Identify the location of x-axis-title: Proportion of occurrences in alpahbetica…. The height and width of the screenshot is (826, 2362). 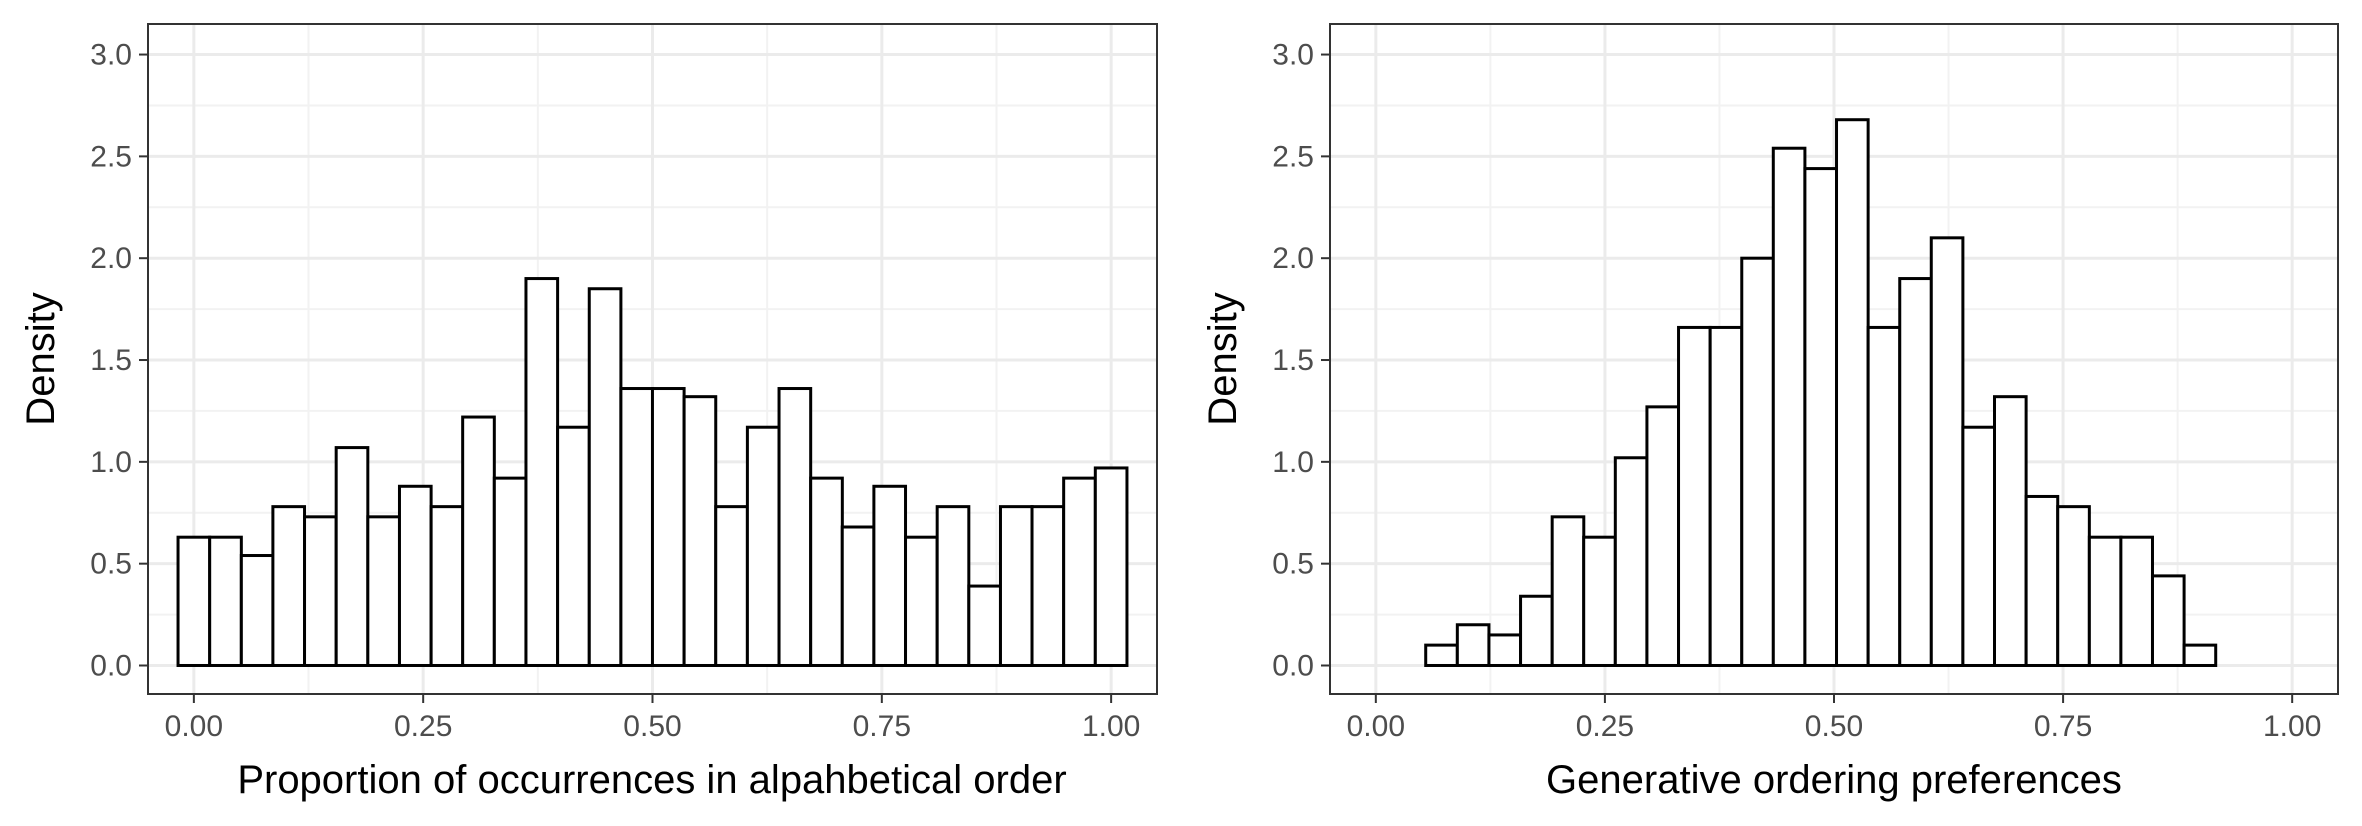
(651, 780).